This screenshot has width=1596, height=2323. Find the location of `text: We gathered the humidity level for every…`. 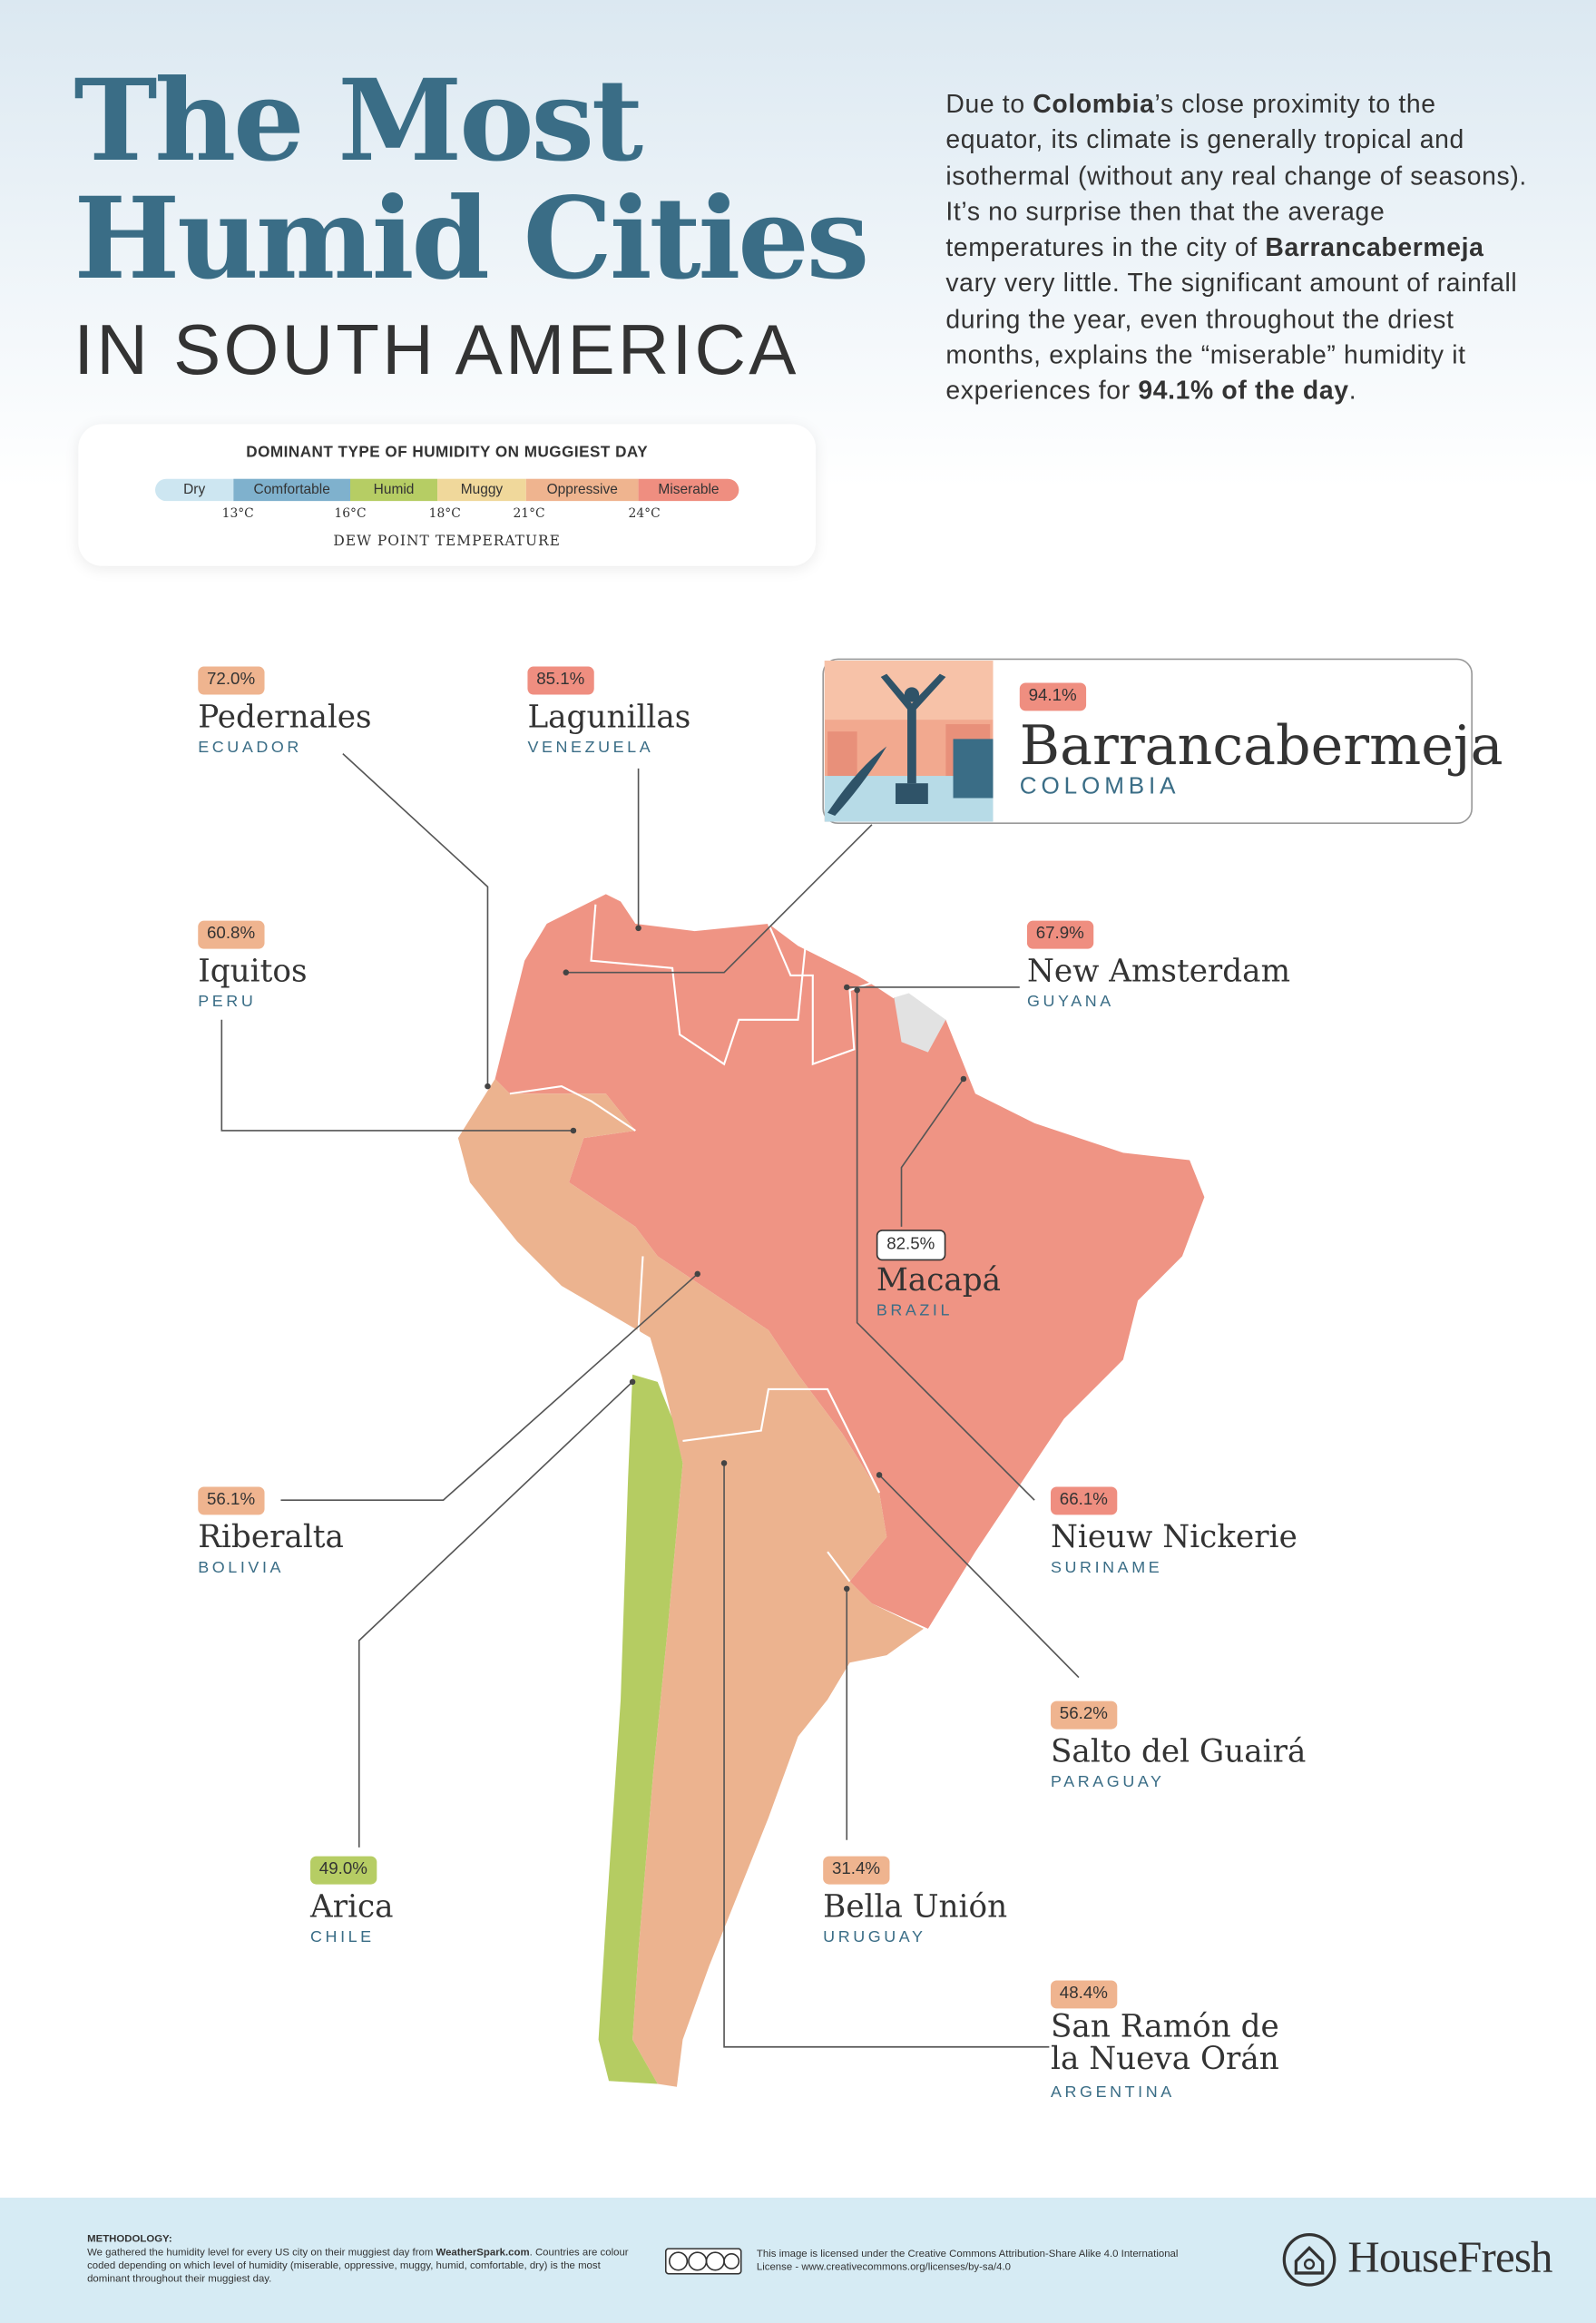

text: We gathered the humidity level for every… is located at coordinates (261, 2254).